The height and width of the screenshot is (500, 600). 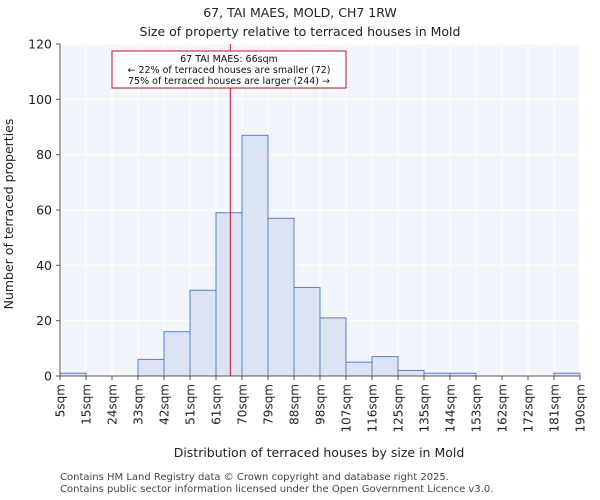 What do you see at coordinates (40, 44) in the screenshot?
I see `y-tick-label: 120` at bounding box center [40, 44].